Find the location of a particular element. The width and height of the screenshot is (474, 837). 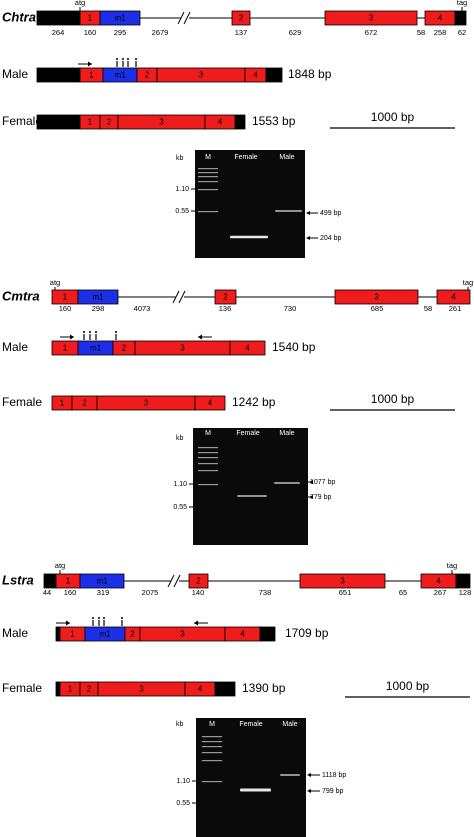

transcript-size: 1553 bp is located at coordinates (274, 121).